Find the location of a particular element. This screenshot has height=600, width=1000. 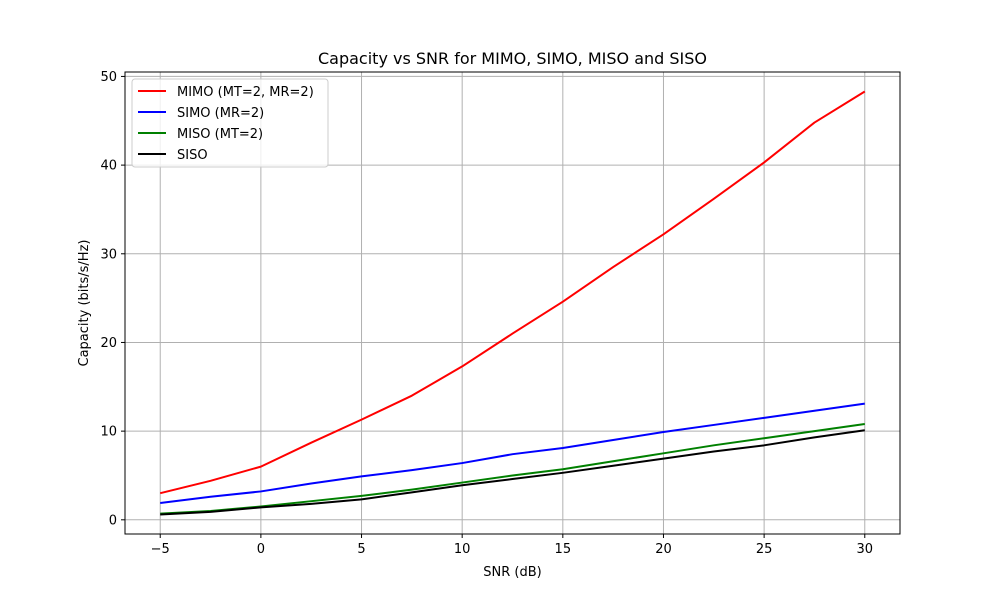

legend-box is located at coordinates (230, 123).